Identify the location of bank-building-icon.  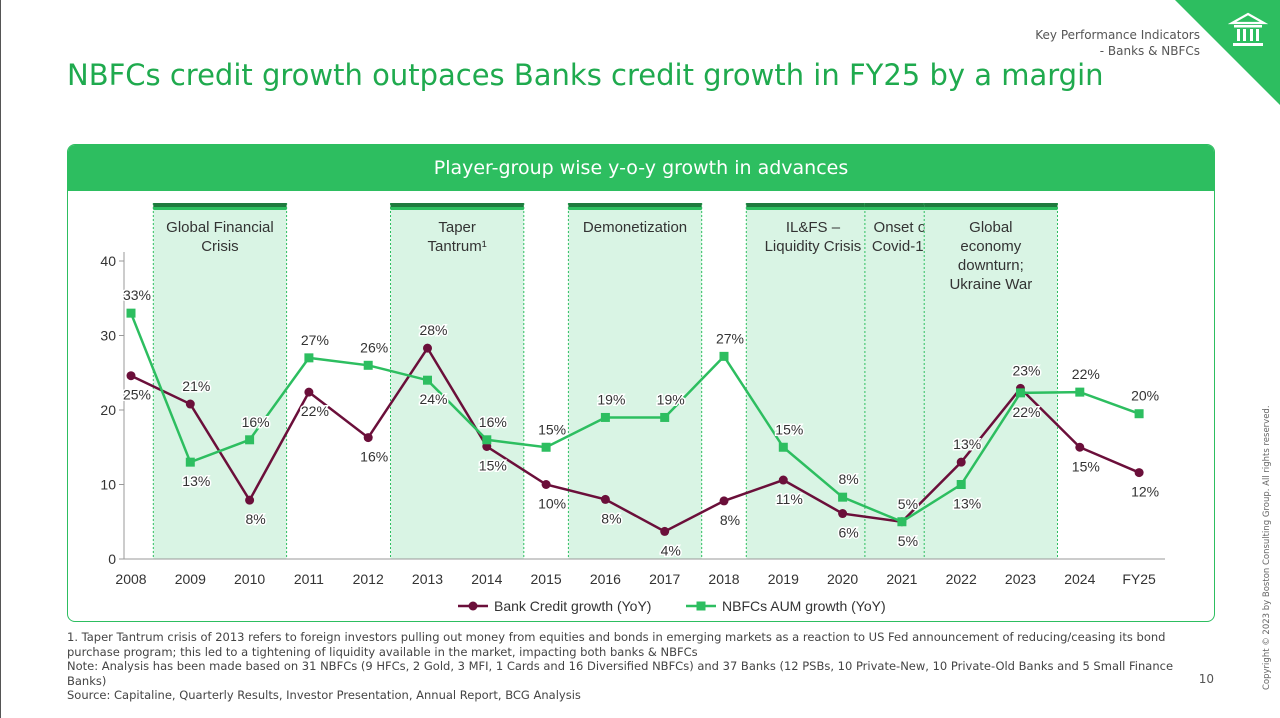
(1248, 29).